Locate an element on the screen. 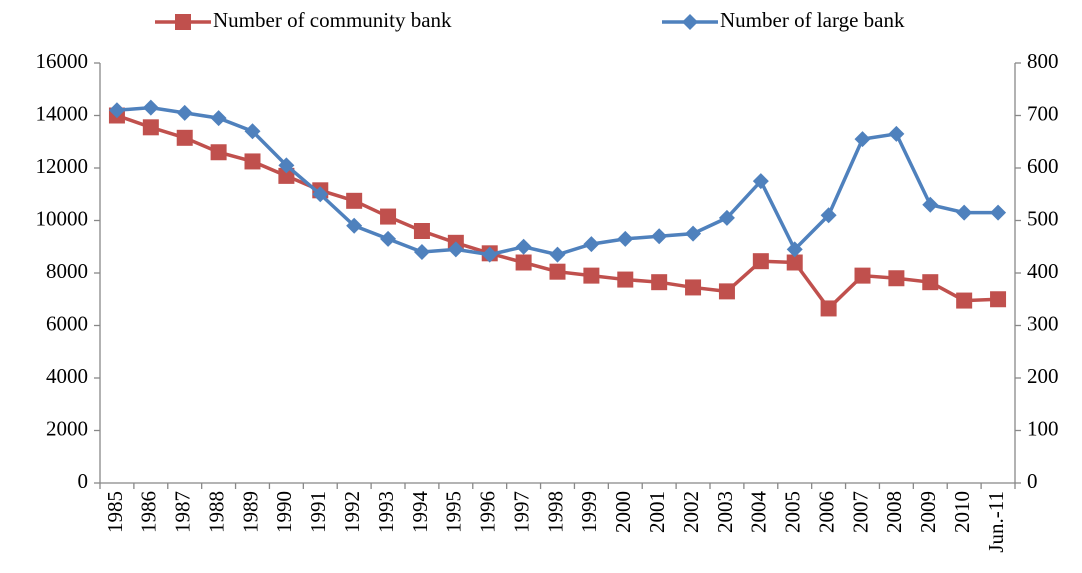  x-tick-label: Jun.-11 is located at coordinates (996, 522).